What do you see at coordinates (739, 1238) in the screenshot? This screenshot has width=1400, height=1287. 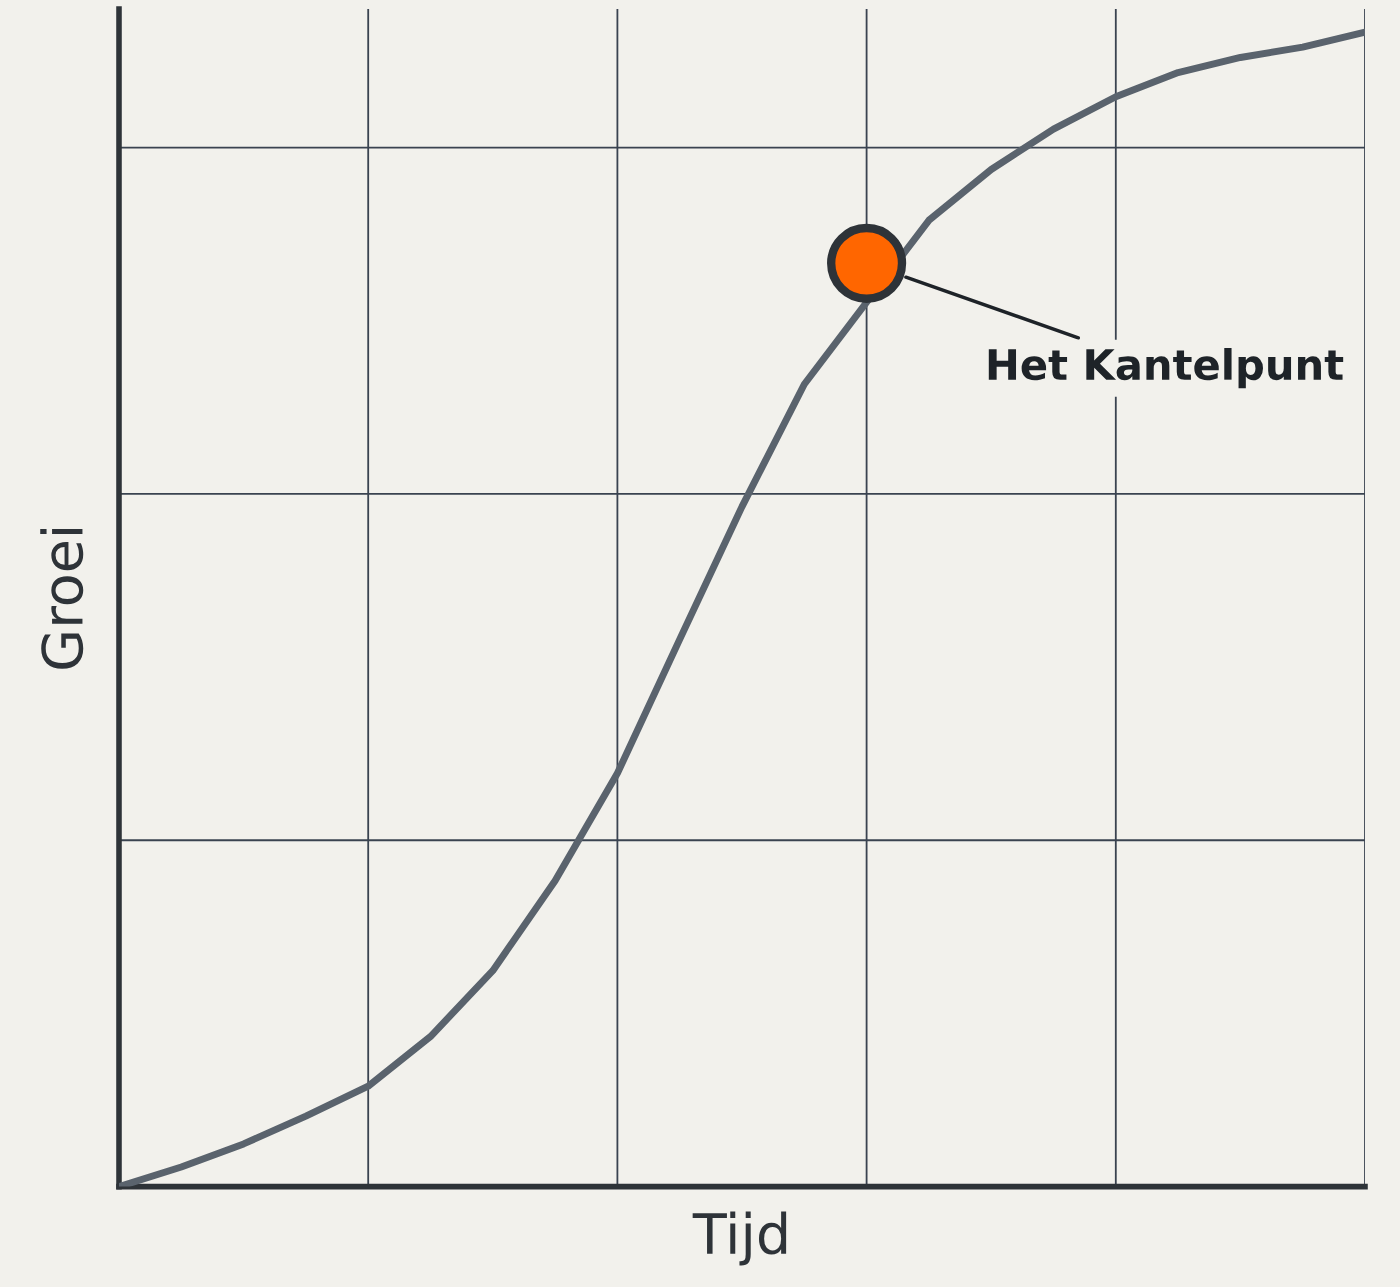 I see `x-axis-title: Tijd` at bounding box center [739, 1238].